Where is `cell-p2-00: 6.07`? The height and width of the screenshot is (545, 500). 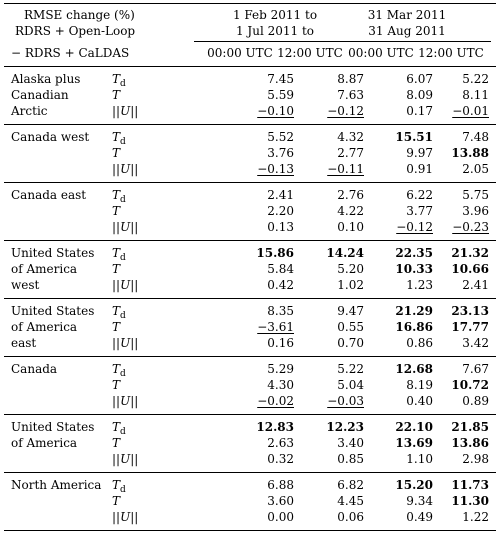
cell-p2-00: 6.07 is located at coordinates (419, 79).